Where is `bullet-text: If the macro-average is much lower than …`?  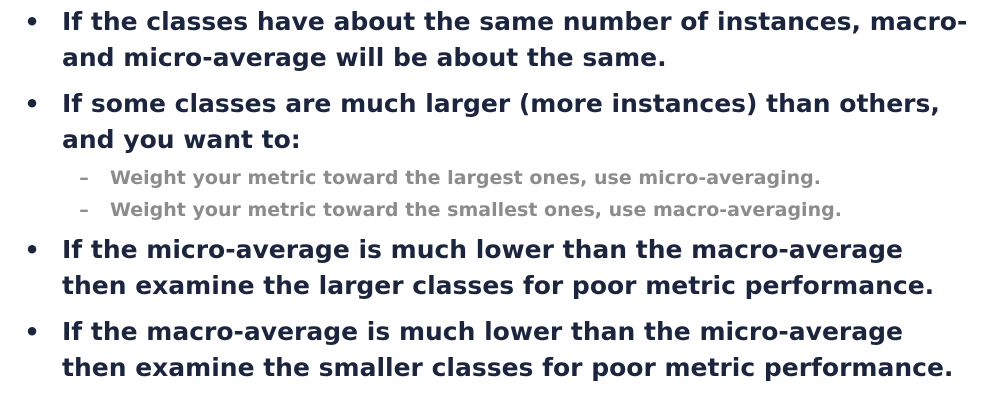
bullet-text: If the macro-average is much lower than … is located at coordinates (508, 349).